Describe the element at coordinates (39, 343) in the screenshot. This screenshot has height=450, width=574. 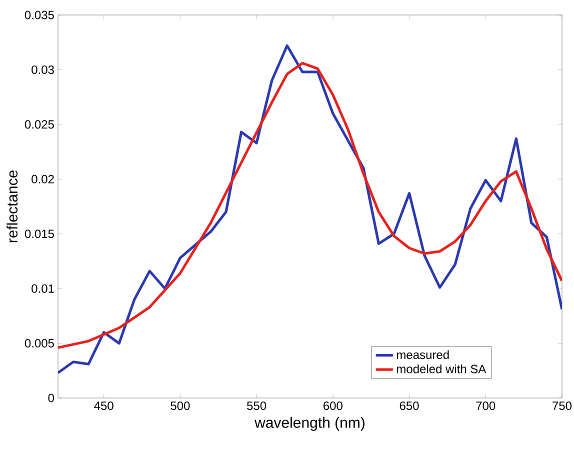
I see `y-tick-label: 0.005` at that location.